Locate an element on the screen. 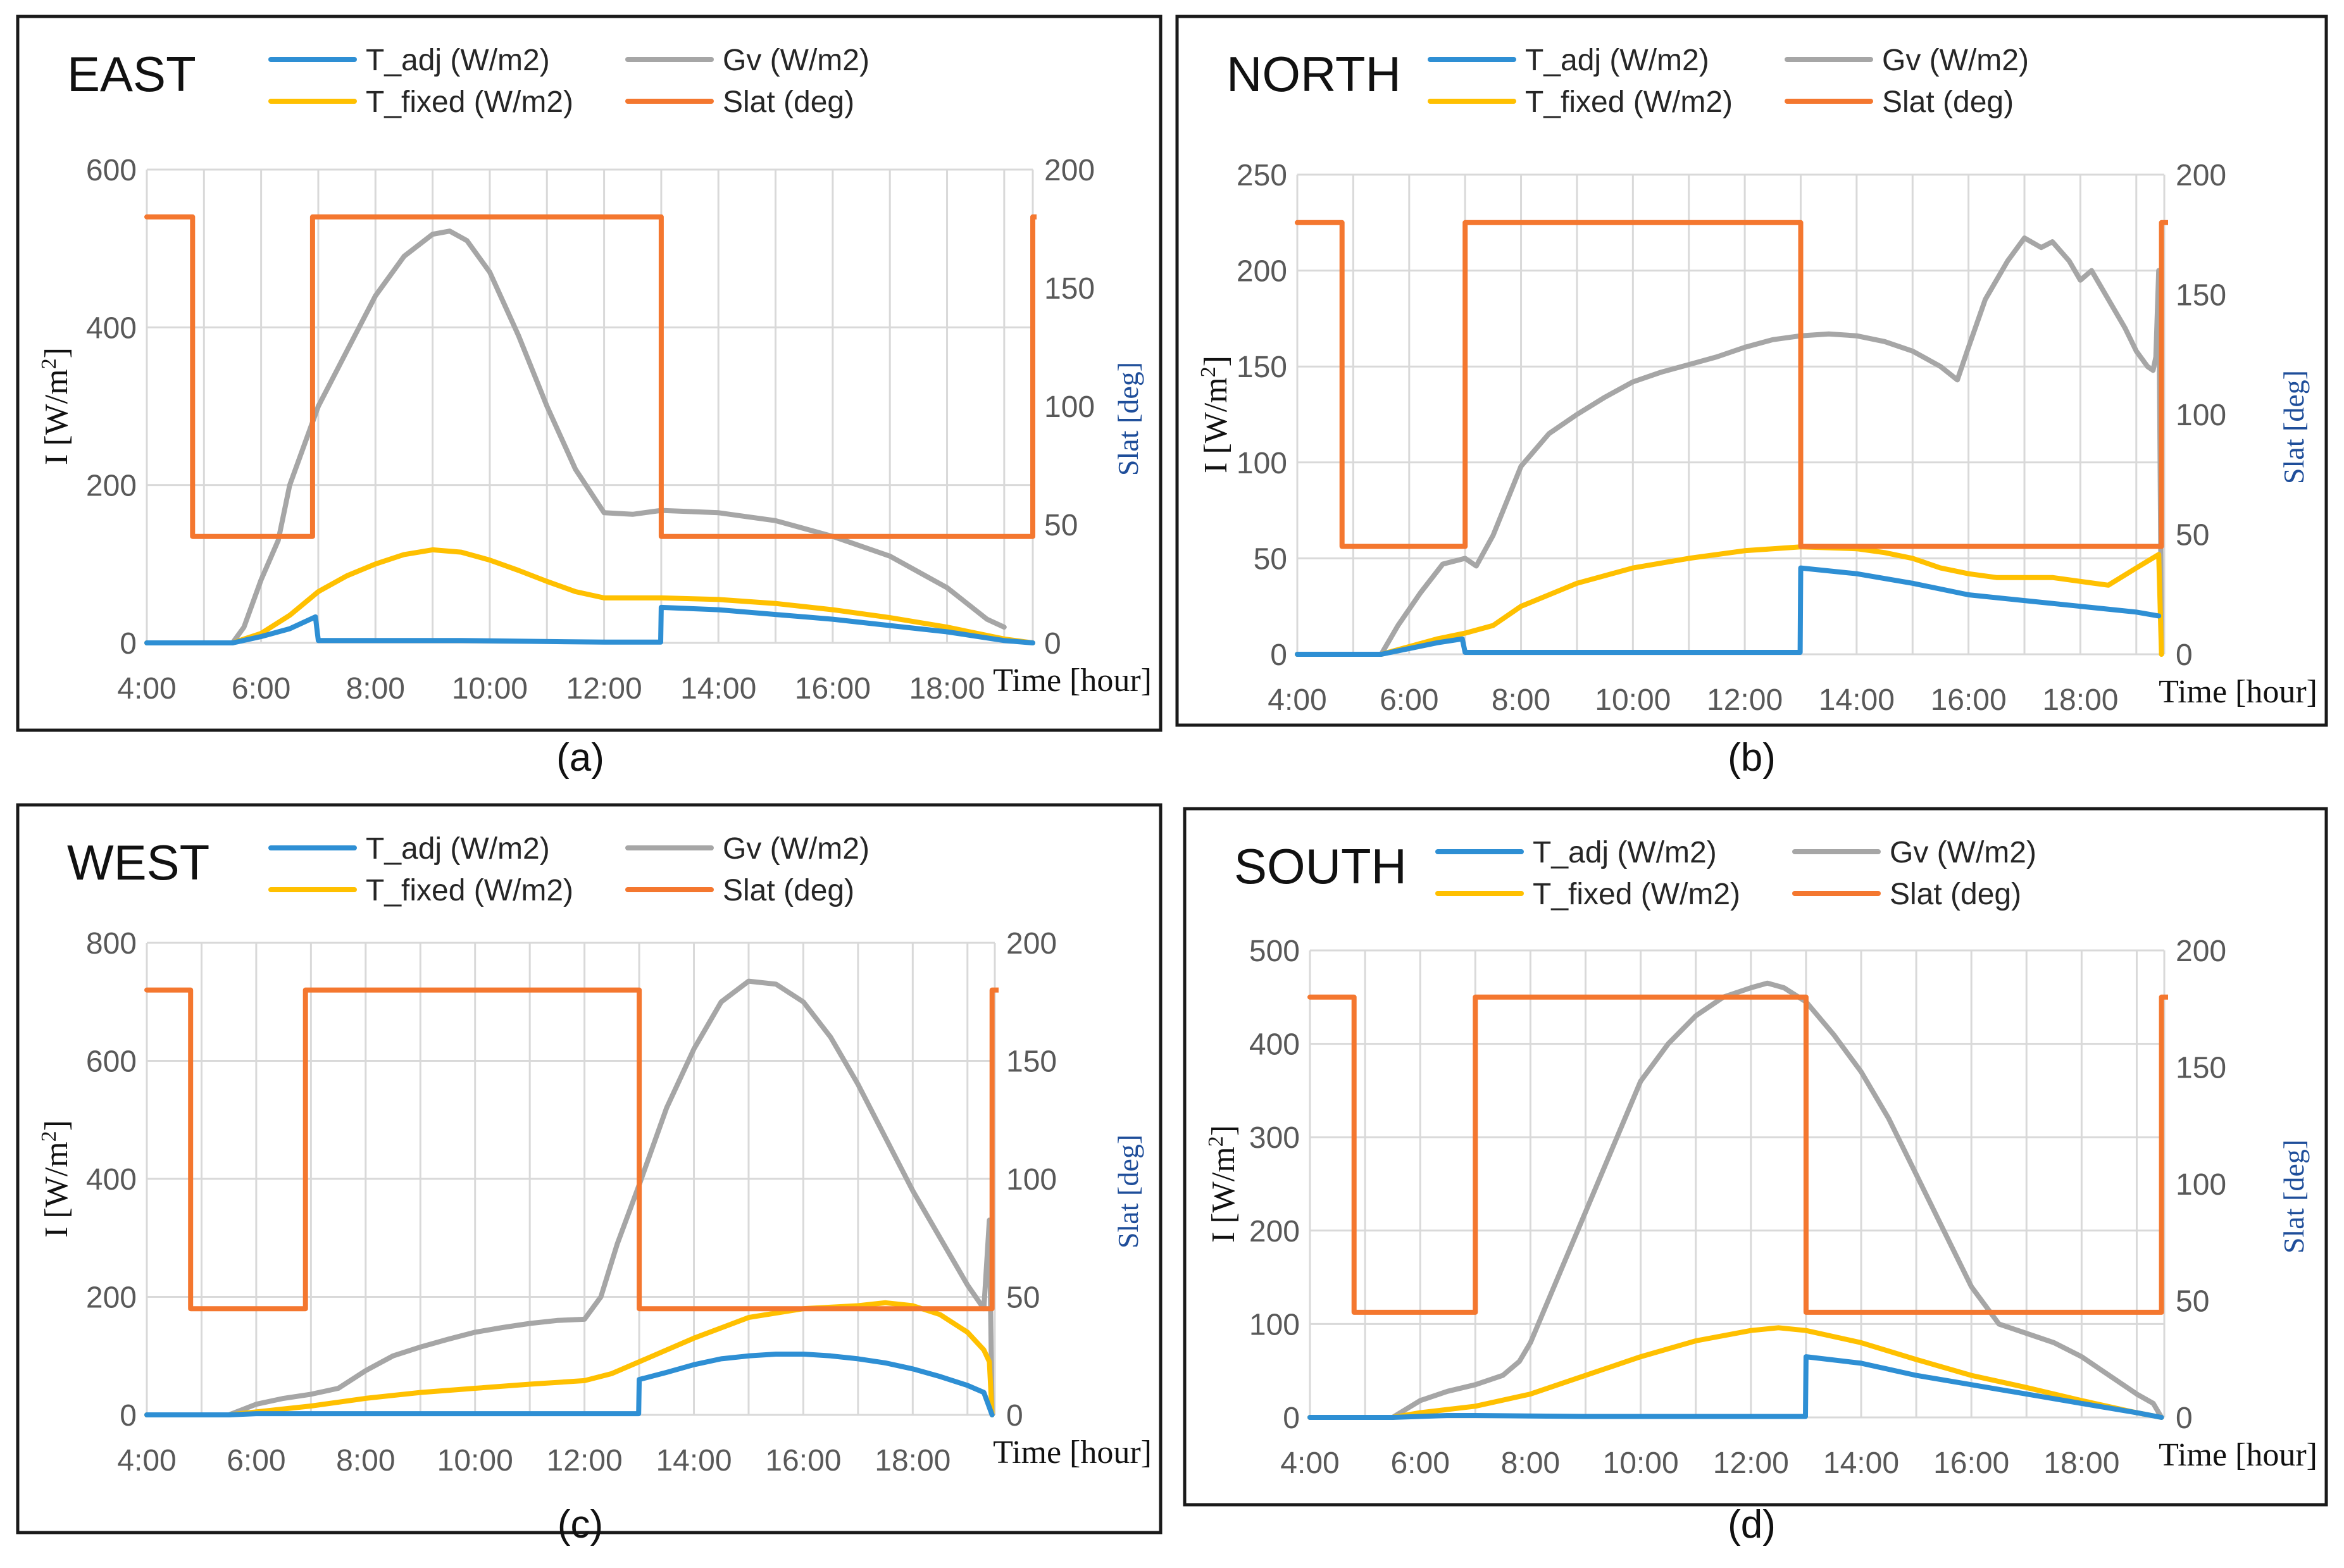 Image resolution: width=2344 pixels, height=1568 pixels. y2-axis-title: Slat [deg] is located at coordinates (1128, 1191).